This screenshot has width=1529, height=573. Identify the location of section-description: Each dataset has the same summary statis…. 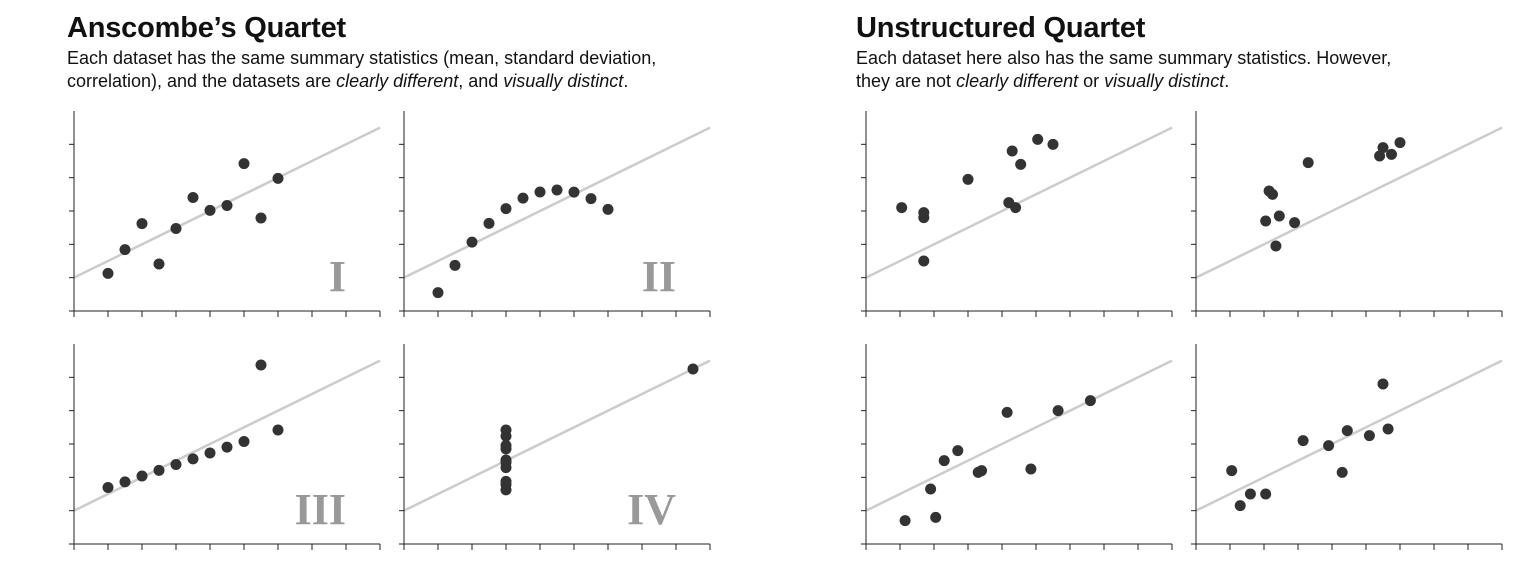
(361, 70).